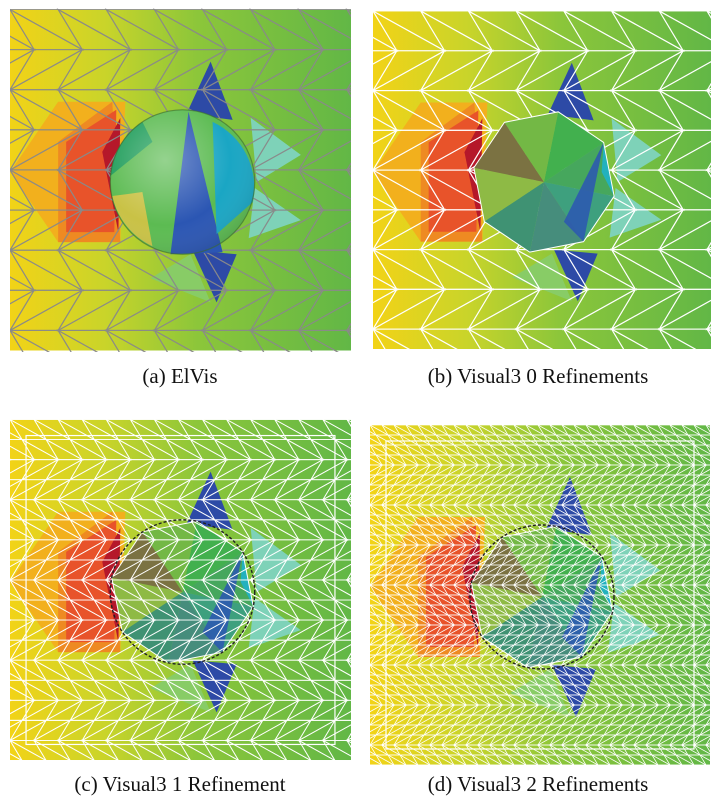 The height and width of the screenshot is (802, 713). What do you see at coordinates (538, 376) in the screenshot?
I see `caption-b: (b) Visual3 0 Refinements` at bounding box center [538, 376].